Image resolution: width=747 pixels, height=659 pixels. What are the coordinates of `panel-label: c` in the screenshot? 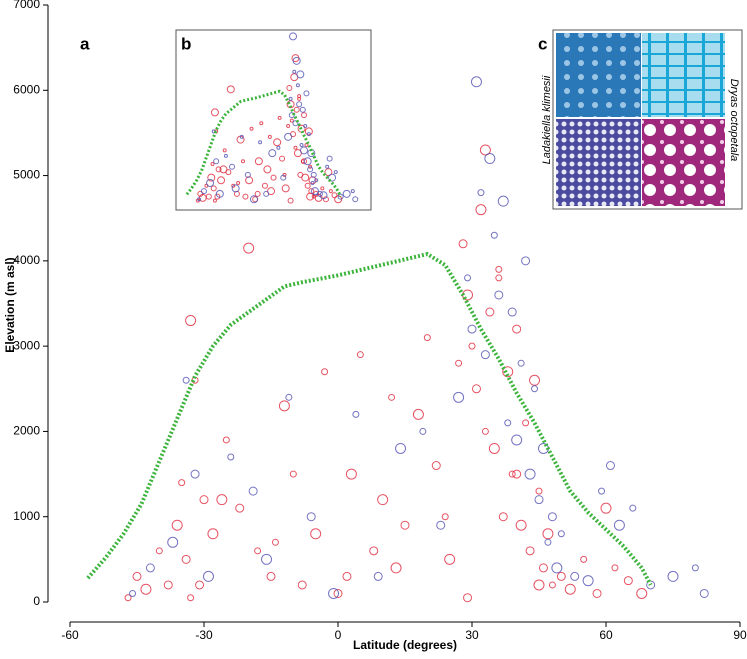 It's located at (542, 43).